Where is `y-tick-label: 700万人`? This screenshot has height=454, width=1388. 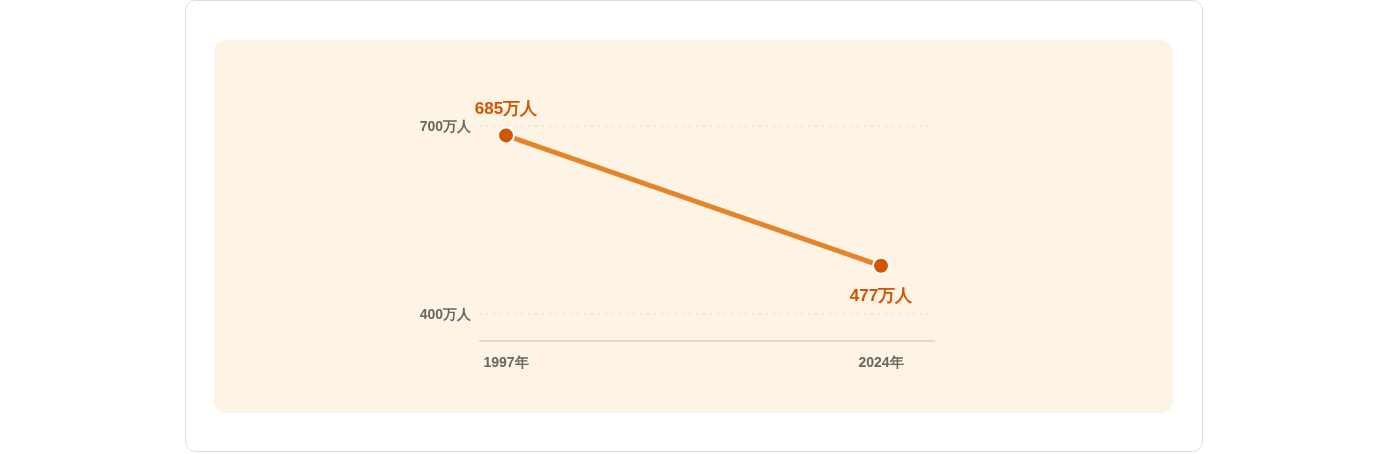 y-tick-label: 700万人 is located at coordinates (445, 126).